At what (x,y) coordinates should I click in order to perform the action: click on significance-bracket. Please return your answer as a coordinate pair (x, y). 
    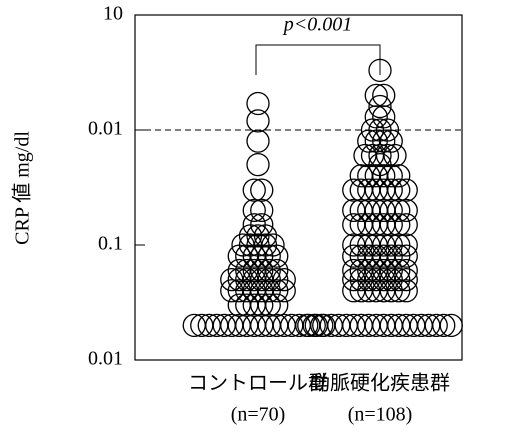
    Looking at the image, I should click on (318, 59).